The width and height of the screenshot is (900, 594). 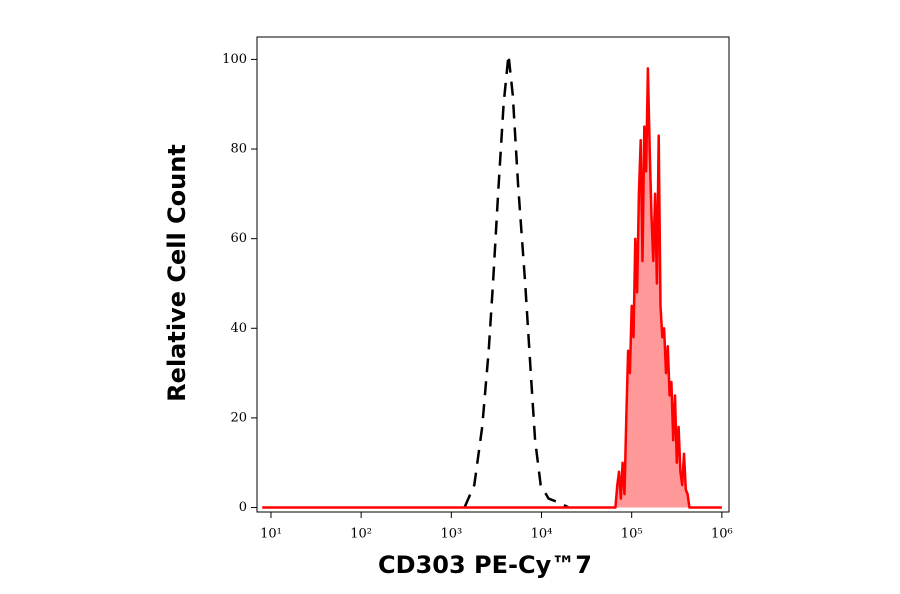 I want to click on y-tick-label: 20, so click(x=238, y=417).